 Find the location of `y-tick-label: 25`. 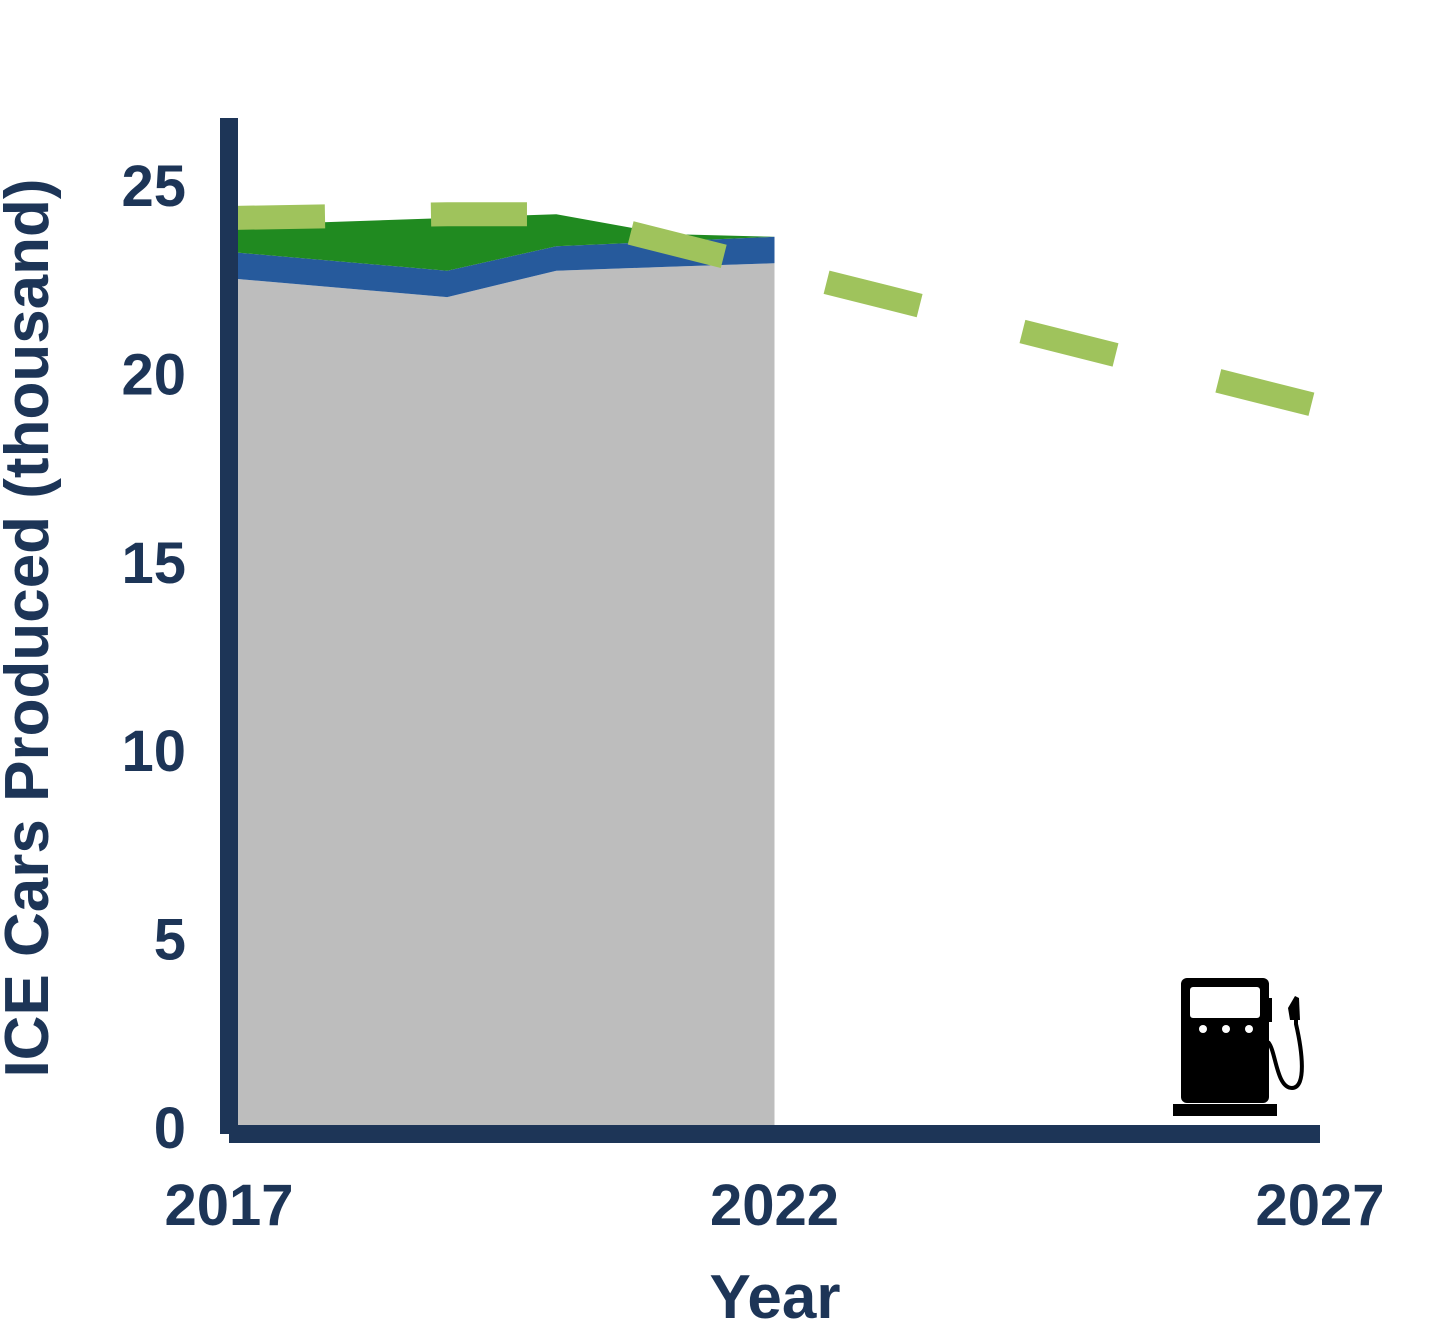

y-tick-label: 25 is located at coordinates (153, 186).